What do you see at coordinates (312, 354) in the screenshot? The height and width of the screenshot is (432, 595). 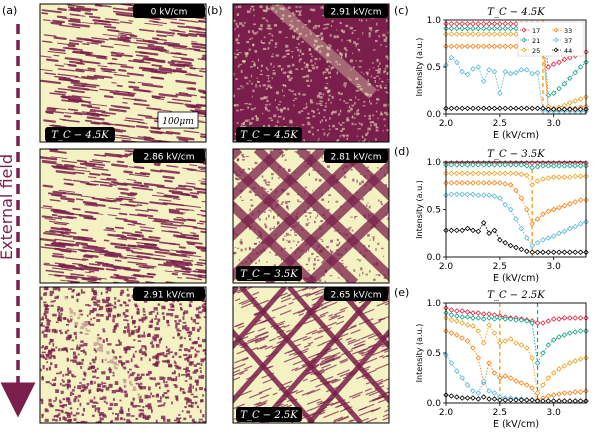 I see `image-b3-overlay: 2.65 kV/cm T_C − 2.5K` at bounding box center [312, 354].